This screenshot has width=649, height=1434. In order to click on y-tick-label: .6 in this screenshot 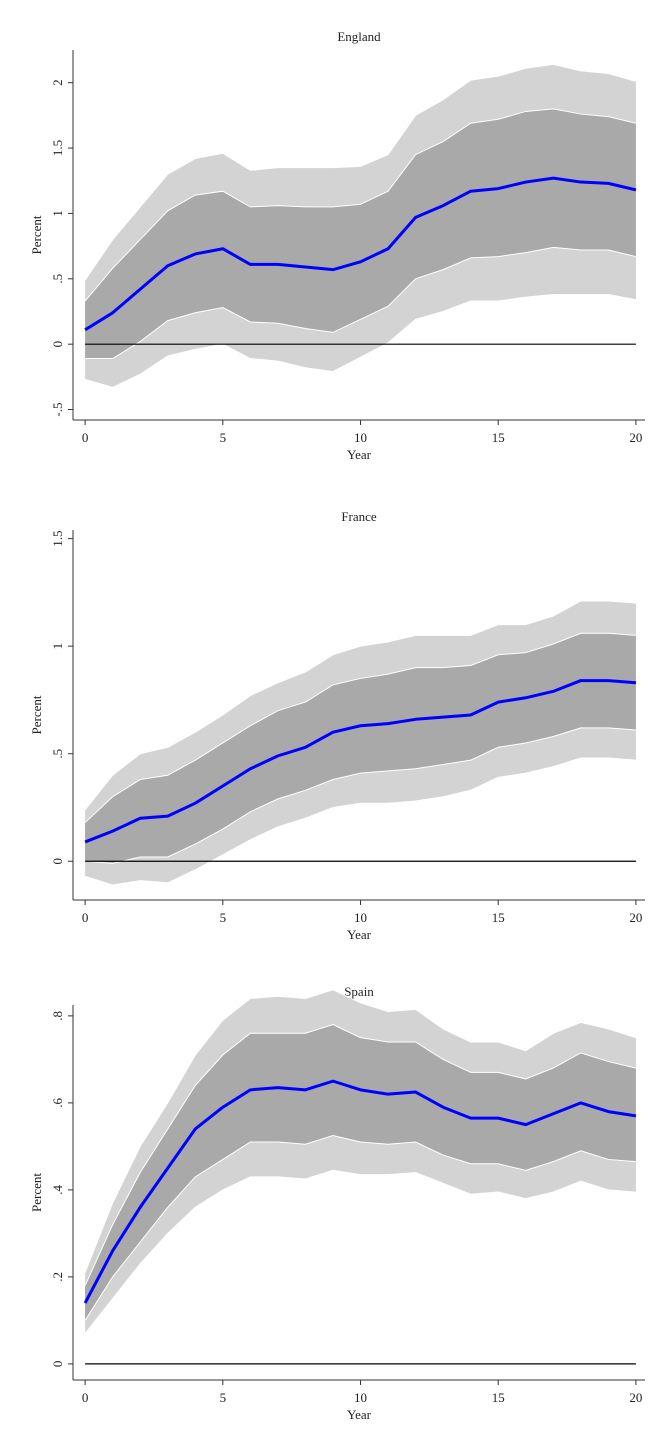, I will do `click(57, 1103)`.